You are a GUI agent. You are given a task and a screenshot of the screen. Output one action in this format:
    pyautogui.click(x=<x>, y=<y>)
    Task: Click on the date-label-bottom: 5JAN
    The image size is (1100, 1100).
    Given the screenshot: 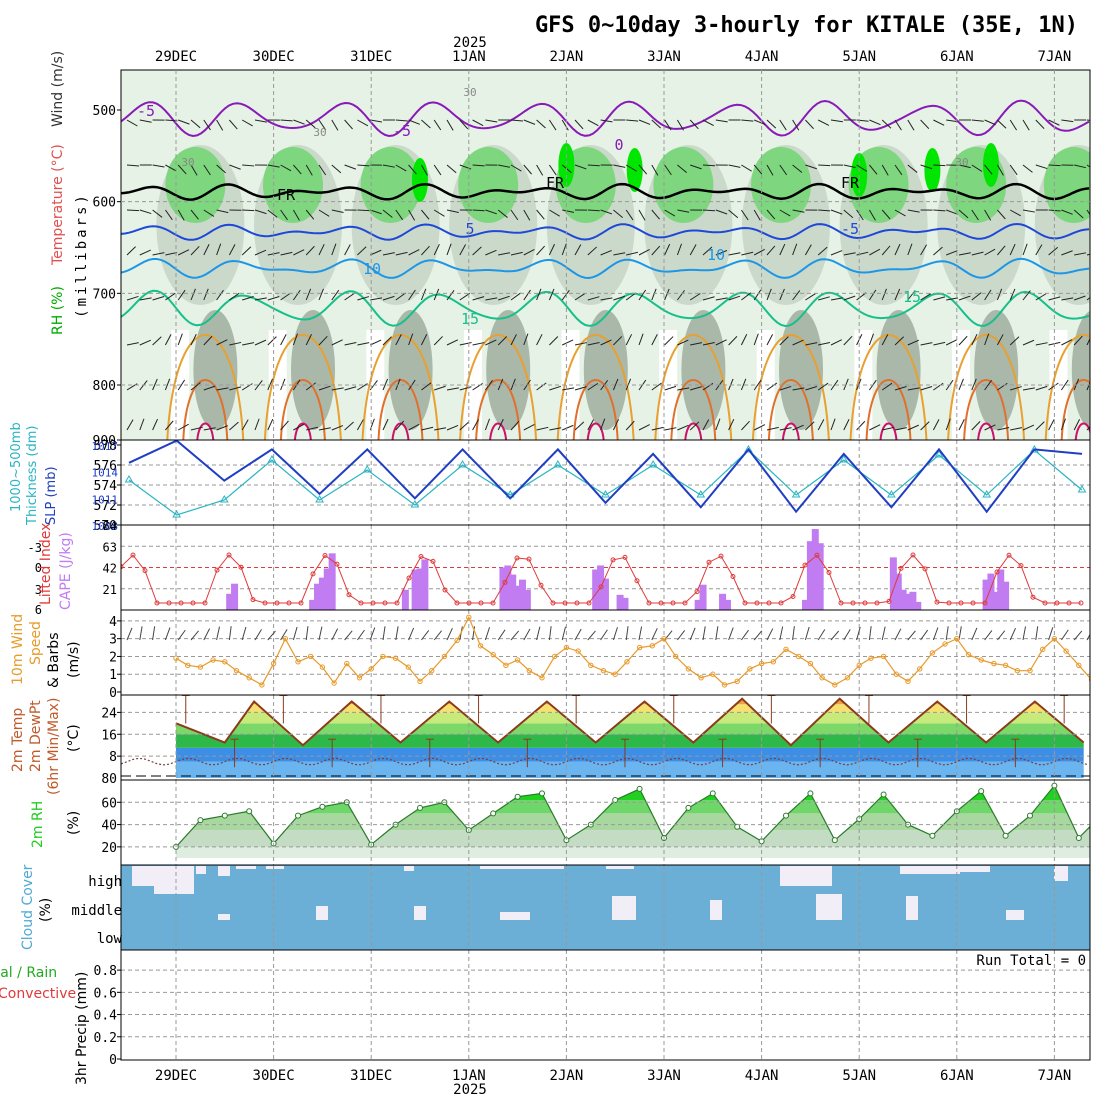 What is the action you would take?
    pyautogui.click(x=859, y=1076)
    